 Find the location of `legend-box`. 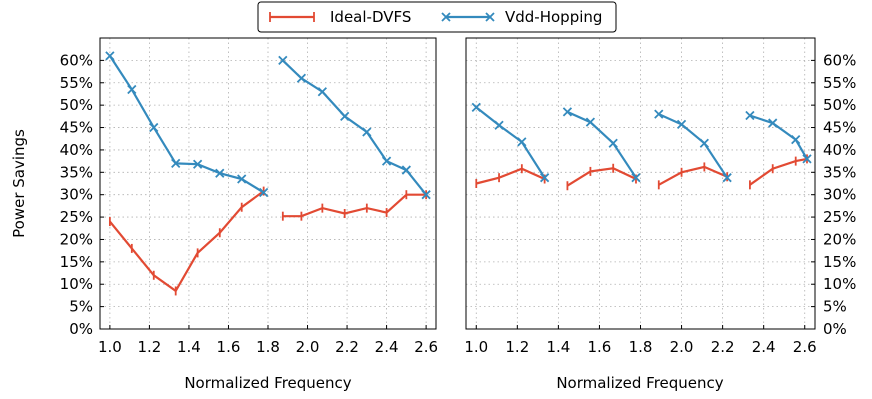

legend-box is located at coordinates (437, 17).